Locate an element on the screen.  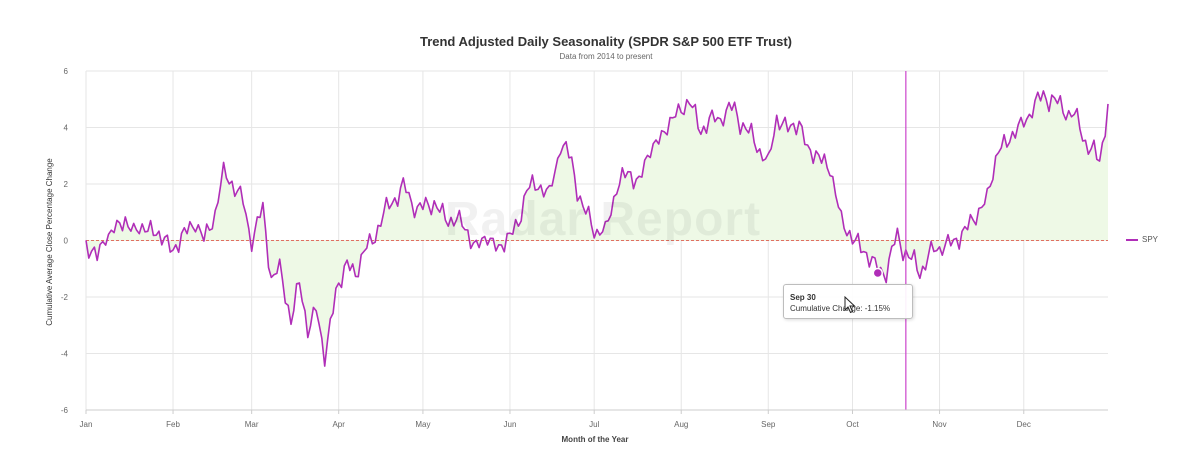
x-tick-label: Dec is located at coordinates (1024, 424).